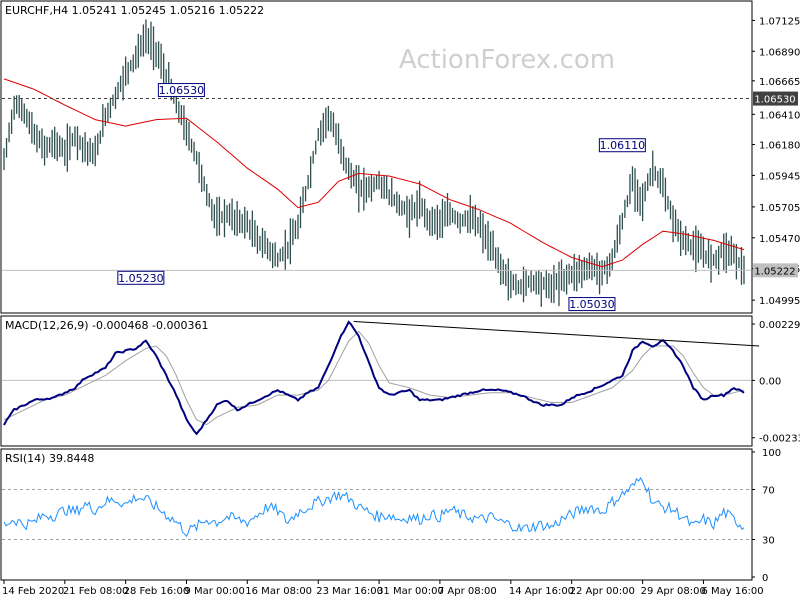 This screenshot has width=800, height=604. I want to click on level-tag: 1.06530, so click(775, 98).